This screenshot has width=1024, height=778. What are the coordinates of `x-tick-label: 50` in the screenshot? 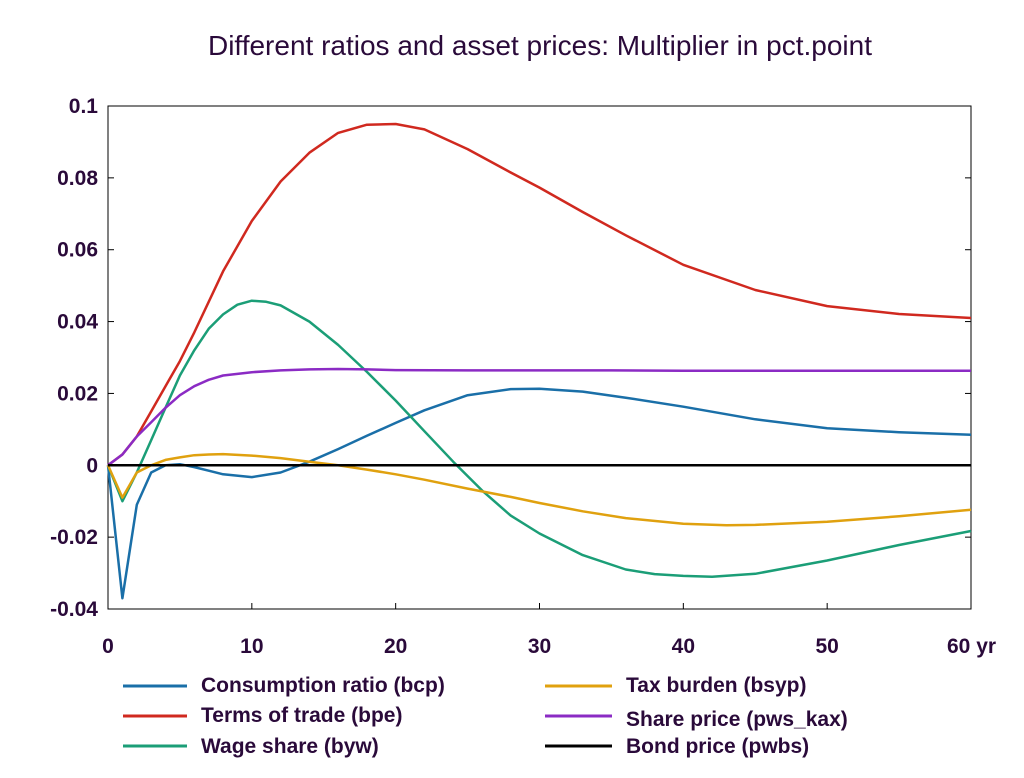 It's located at (826, 646).